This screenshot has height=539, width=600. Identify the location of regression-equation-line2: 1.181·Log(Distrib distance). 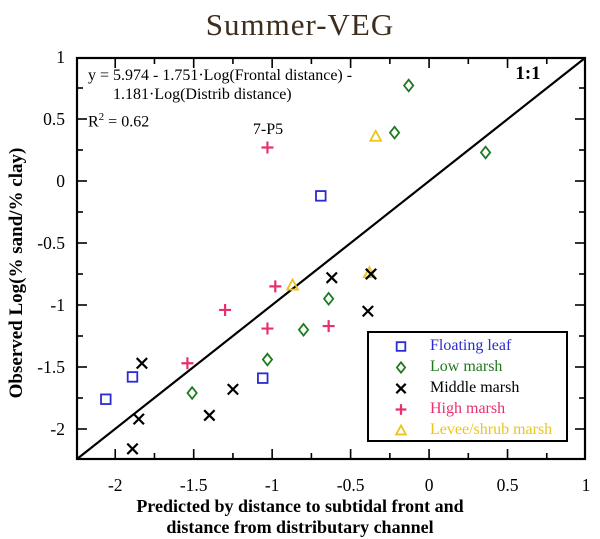
(202, 94).